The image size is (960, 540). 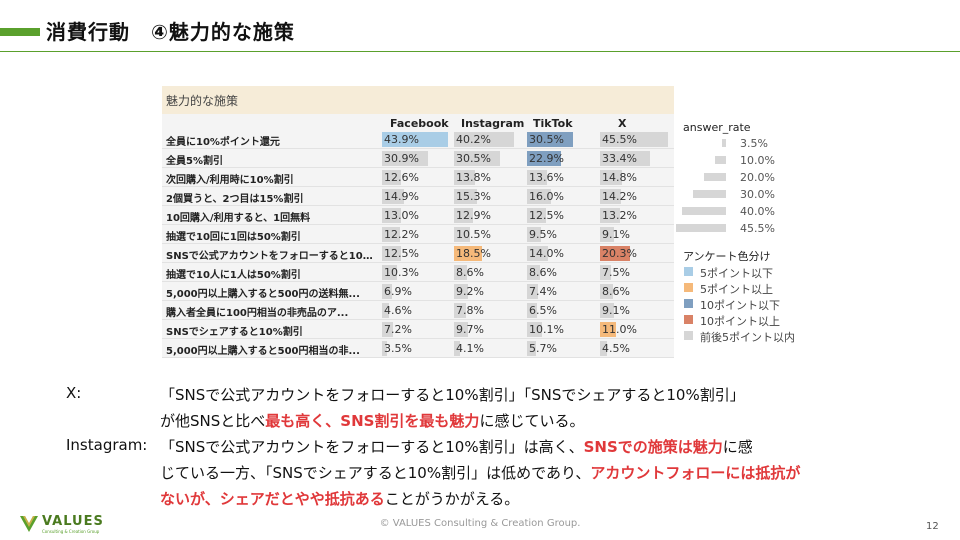 I want to click on table-row: 2個買うと、2つ目は15%割引 14.9% 15.3% 16.0% 14.2%, so click(x=418, y=196).